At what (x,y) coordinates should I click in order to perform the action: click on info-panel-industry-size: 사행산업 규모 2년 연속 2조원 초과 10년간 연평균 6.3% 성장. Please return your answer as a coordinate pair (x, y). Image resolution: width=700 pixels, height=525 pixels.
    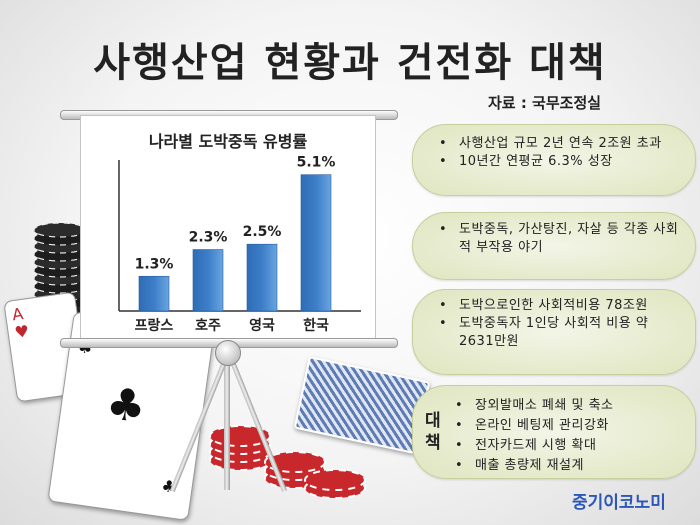
    Looking at the image, I should click on (554, 160).